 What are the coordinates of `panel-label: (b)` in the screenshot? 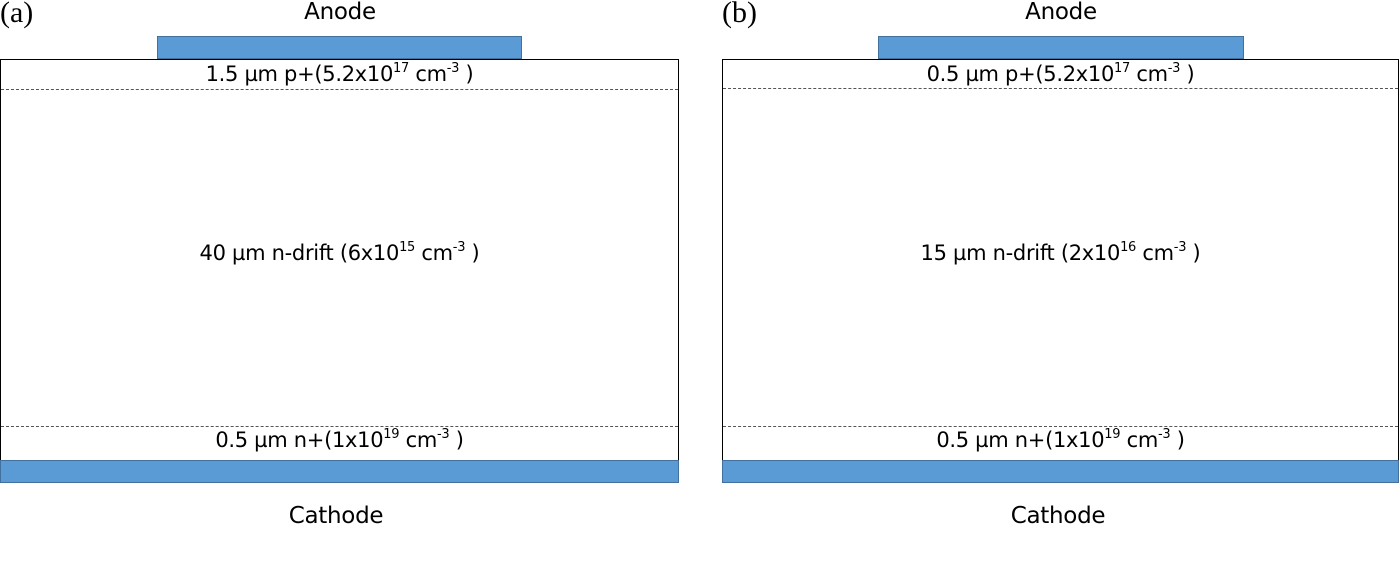 It's located at (739, 14).